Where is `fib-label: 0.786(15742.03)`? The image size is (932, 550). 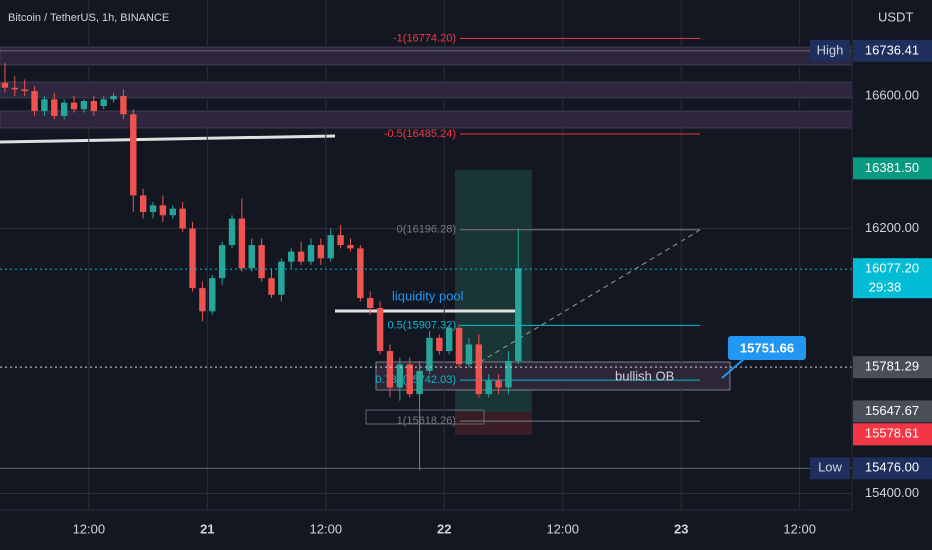
fib-label: 0.786(15742.03) is located at coordinates (415, 380).